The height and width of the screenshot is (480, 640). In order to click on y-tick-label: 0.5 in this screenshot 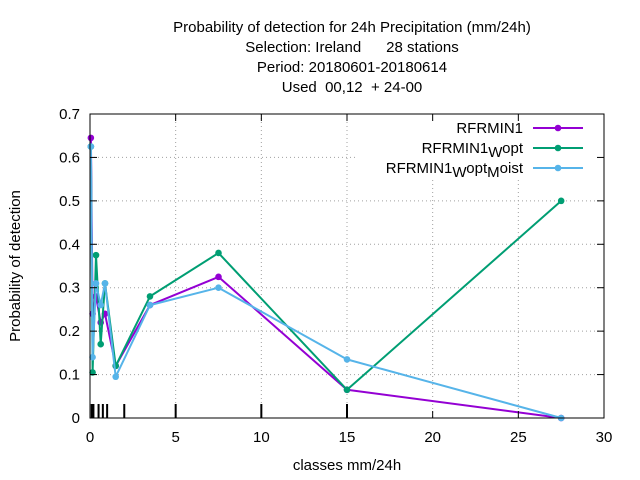, I will do `click(69, 201)`.